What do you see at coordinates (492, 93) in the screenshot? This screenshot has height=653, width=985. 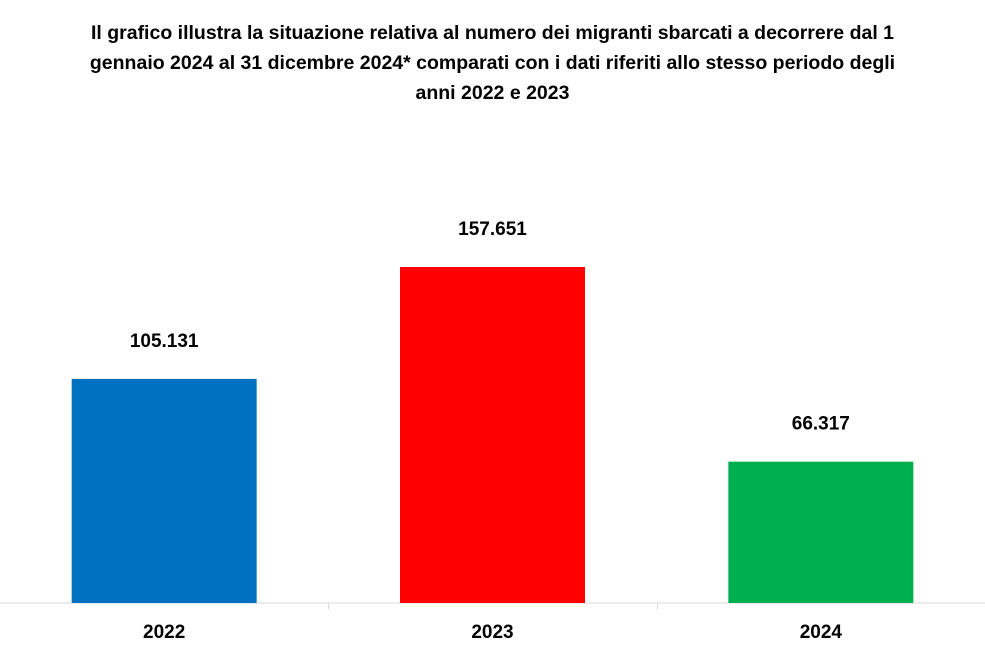 I see `chart-title-line-3: anni 2022 e 2023` at bounding box center [492, 93].